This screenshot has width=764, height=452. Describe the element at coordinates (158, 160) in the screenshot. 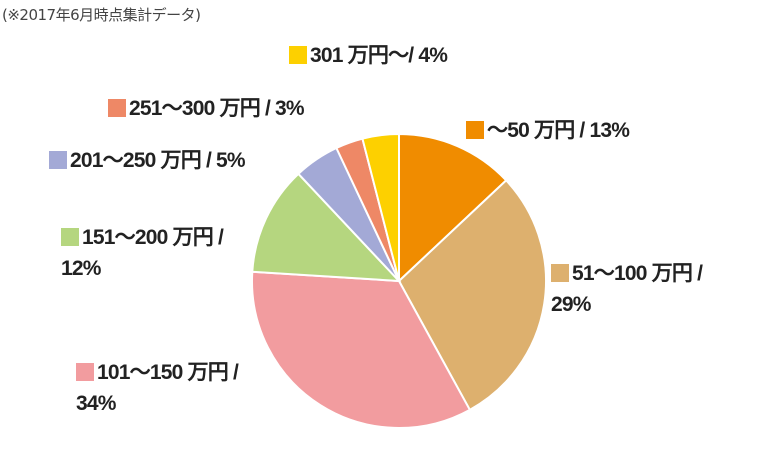

I see `label-text: 201～250 万円 / 5%` at that location.